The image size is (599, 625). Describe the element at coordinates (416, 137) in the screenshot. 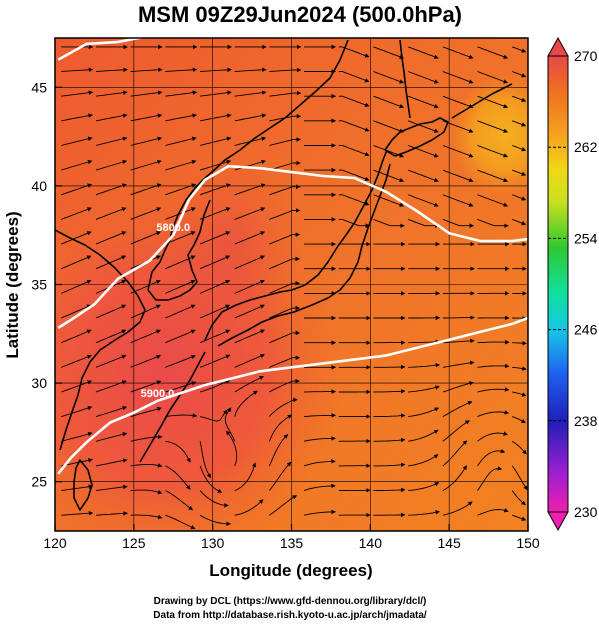

I see `hokkaido-coastline` at that location.